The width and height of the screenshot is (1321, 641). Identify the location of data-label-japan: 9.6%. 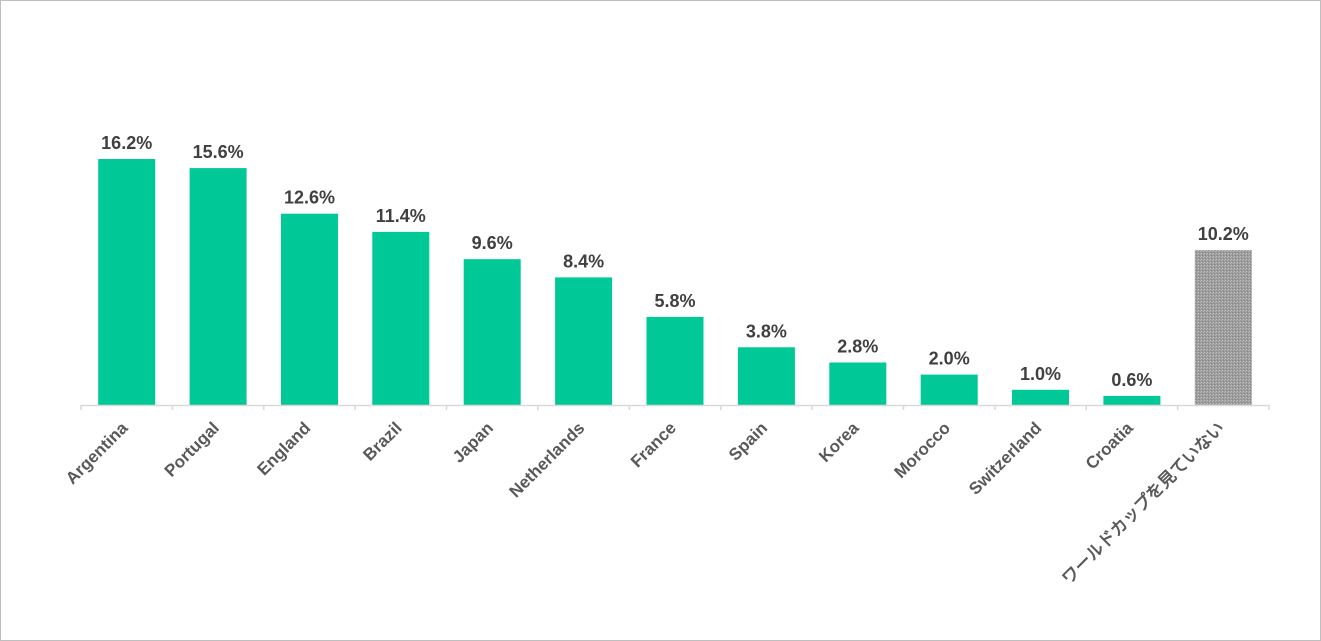
(492, 243).